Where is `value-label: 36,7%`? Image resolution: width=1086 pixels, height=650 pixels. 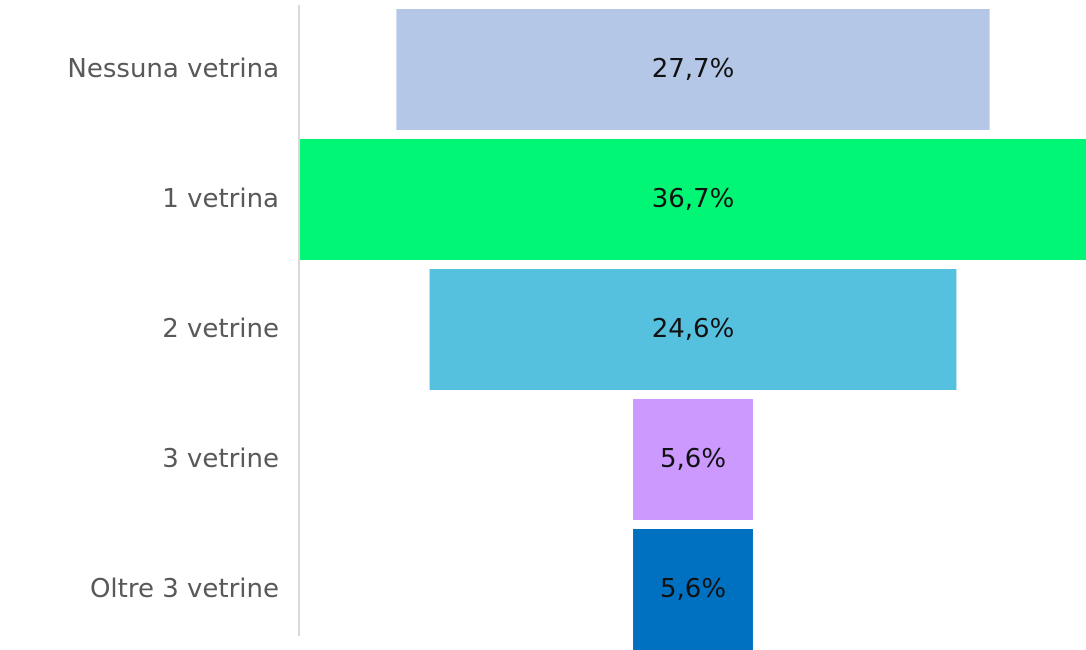 value-label: 36,7% is located at coordinates (693, 199).